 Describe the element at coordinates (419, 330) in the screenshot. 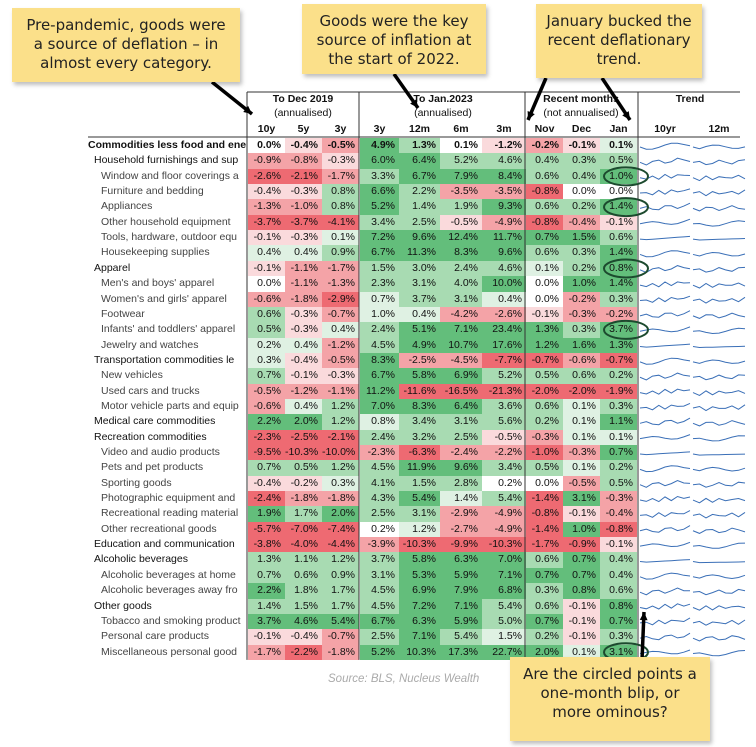

I see `table-cell: 5.1%` at that location.